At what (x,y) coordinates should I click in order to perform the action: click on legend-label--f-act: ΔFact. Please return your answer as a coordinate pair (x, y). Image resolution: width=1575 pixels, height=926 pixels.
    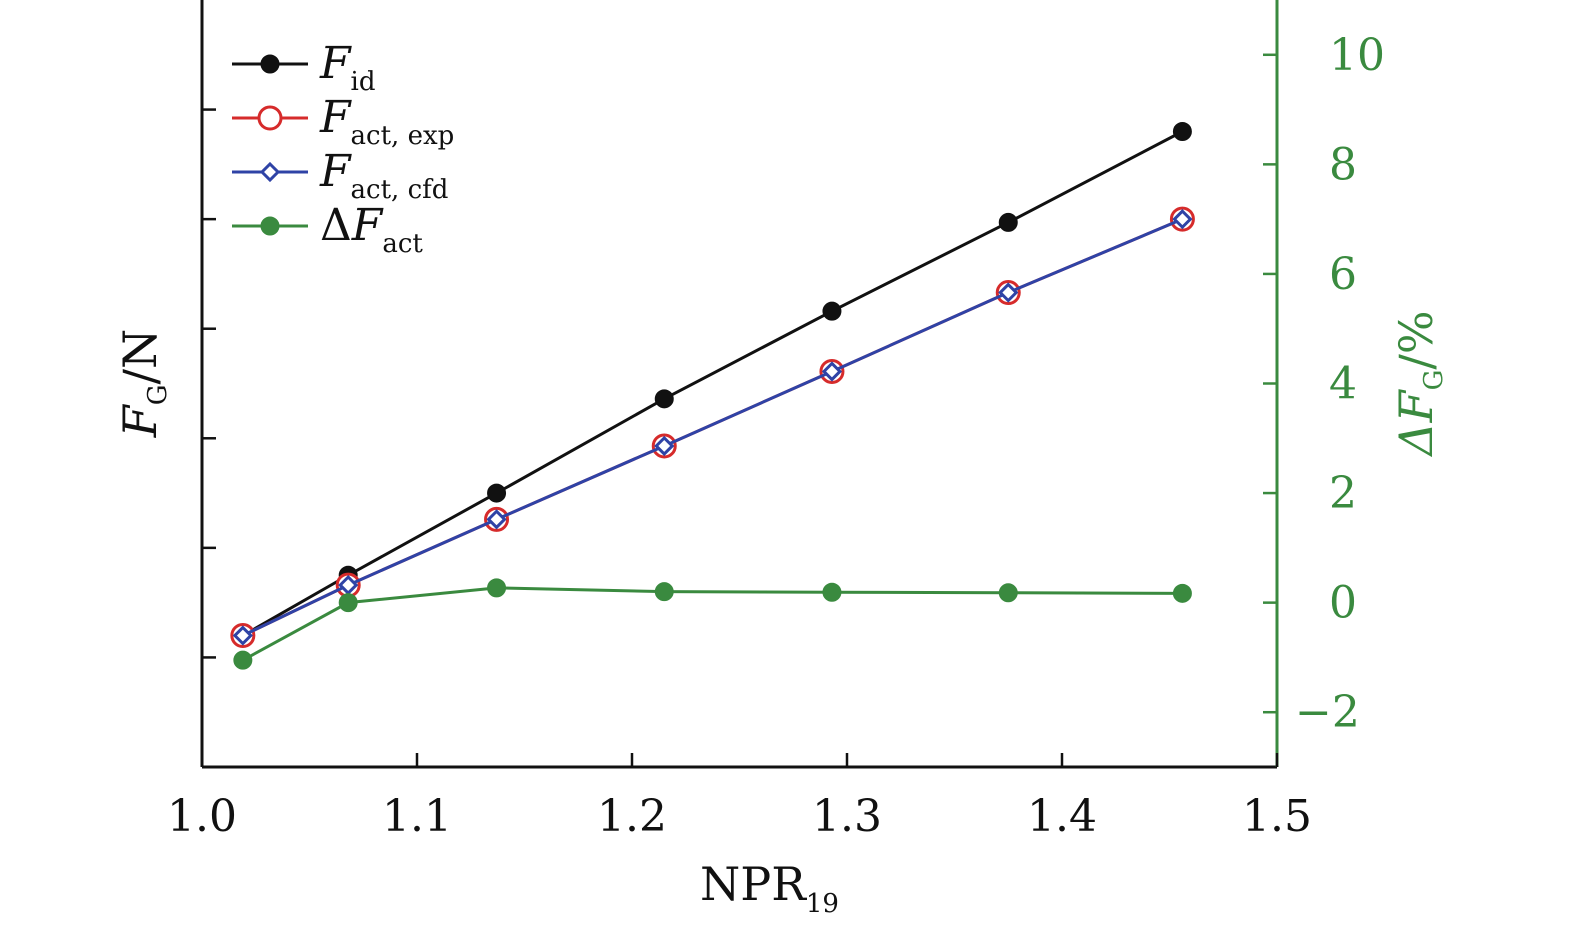
    Looking at the image, I should click on (371, 229).